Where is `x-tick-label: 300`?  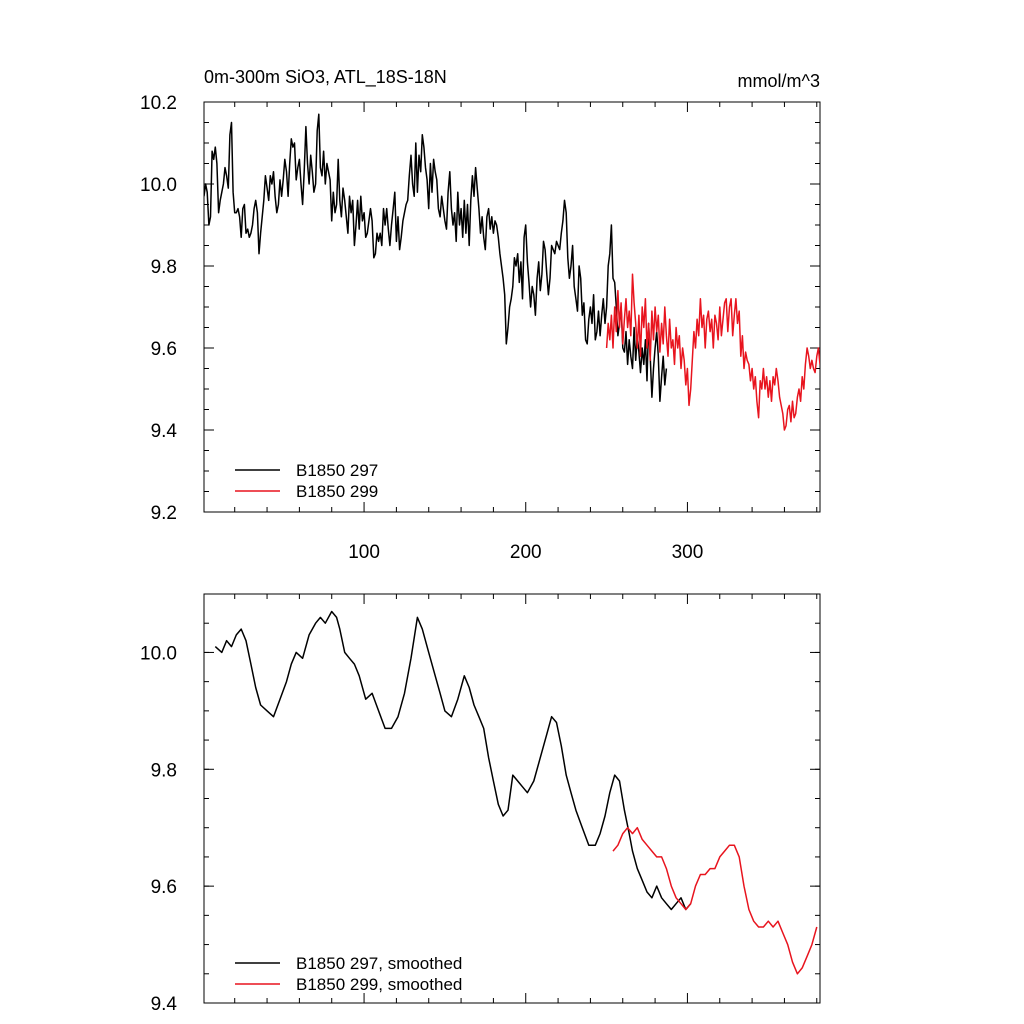 x-tick-label: 300 is located at coordinates (688, 552).